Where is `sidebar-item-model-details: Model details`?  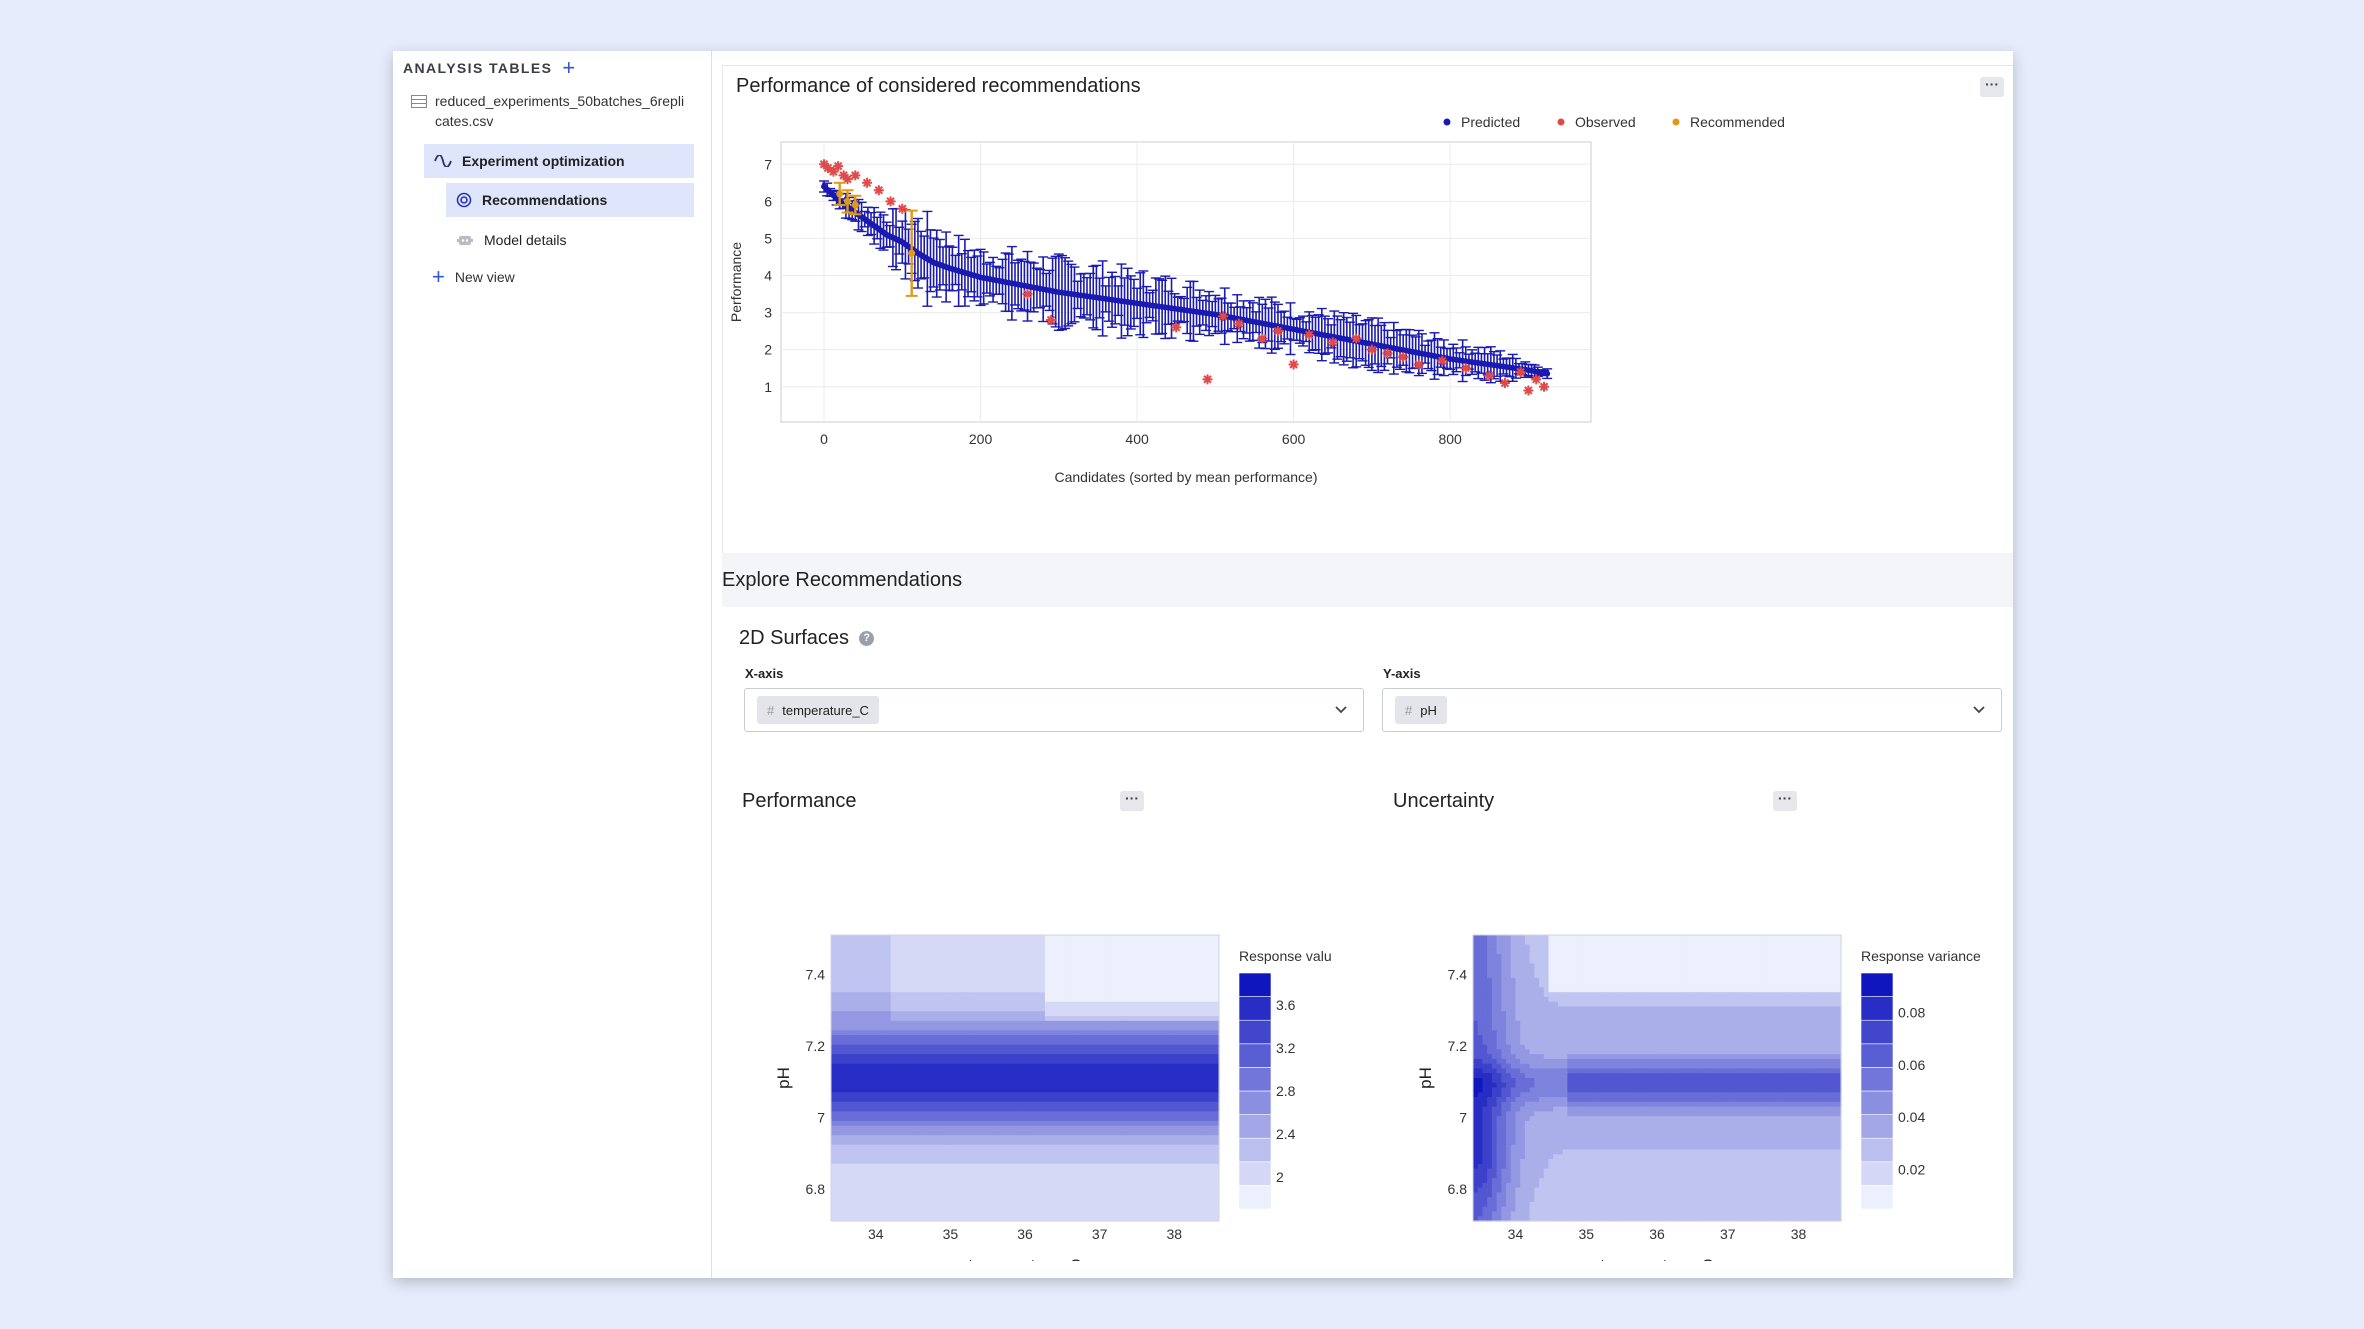 sidebar-item-model-details: Model details is located at coordinates (570, 240).